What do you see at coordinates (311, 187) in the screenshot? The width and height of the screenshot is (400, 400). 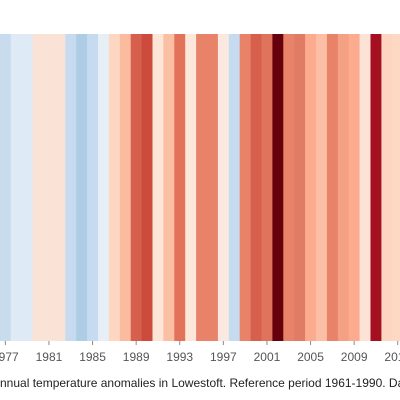 I see `stripe-2005` at bounding box center [311, 187].